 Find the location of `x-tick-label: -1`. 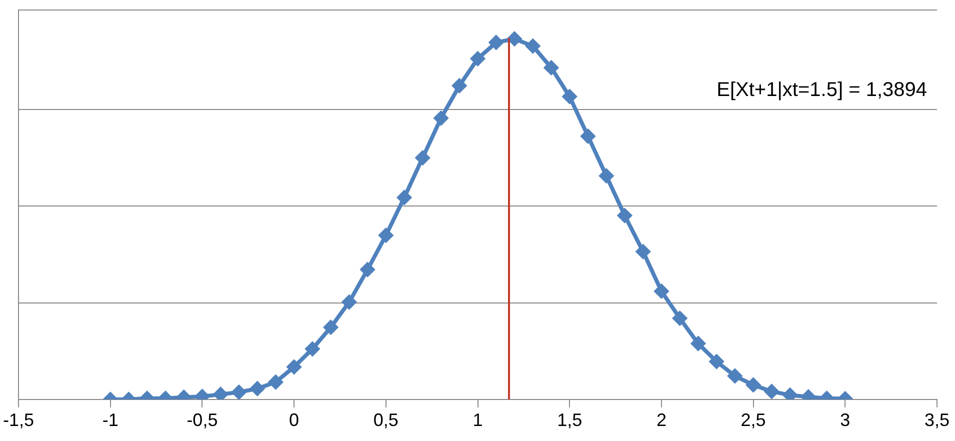

x-tick-label: -1 is located at coordinates (110, 420).